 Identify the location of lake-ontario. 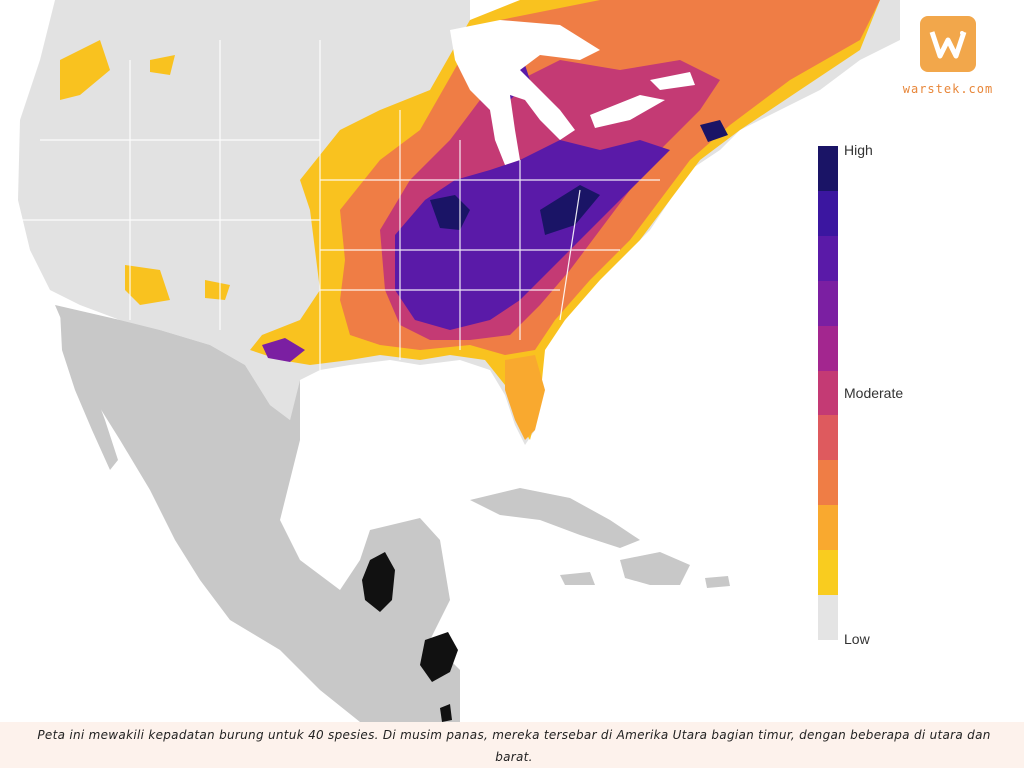
(672, 81).